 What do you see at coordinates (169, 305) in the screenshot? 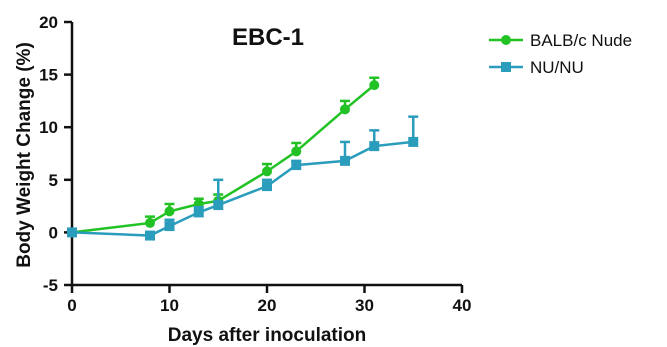
I see `x-tick-label: 10` at bounding box center [169, 305].